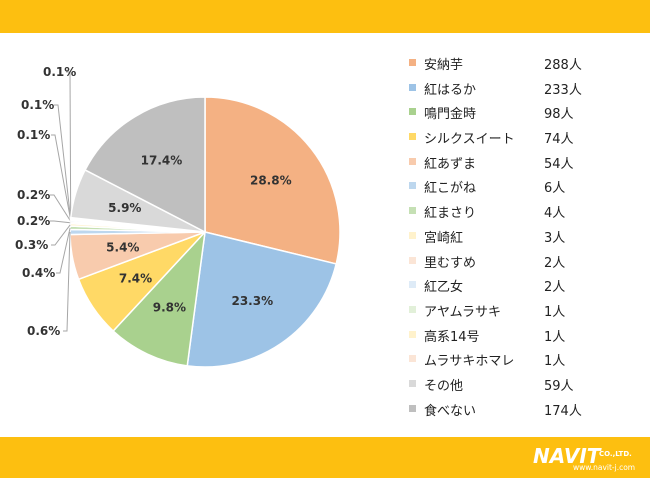 This screenshot has width=650, height=478. Describe the element at coordinates (524, 285) in the screenshot. I see `legend-item: 紅乙女 2人` at that location.